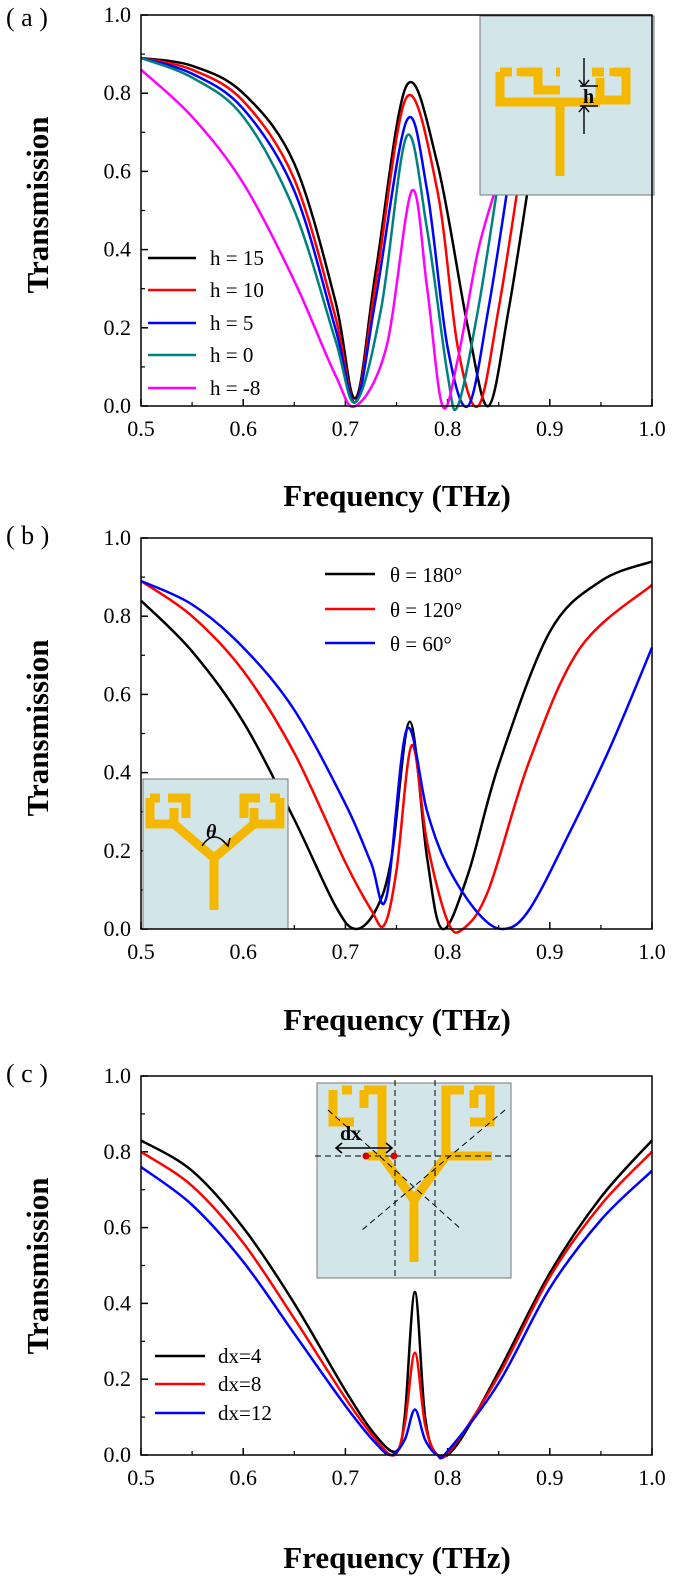 This screenshot has height=1592, width=685. Describe the element at coordinates (206, 290) in the screenshot. I see `legend-item: h = 10` at that location.